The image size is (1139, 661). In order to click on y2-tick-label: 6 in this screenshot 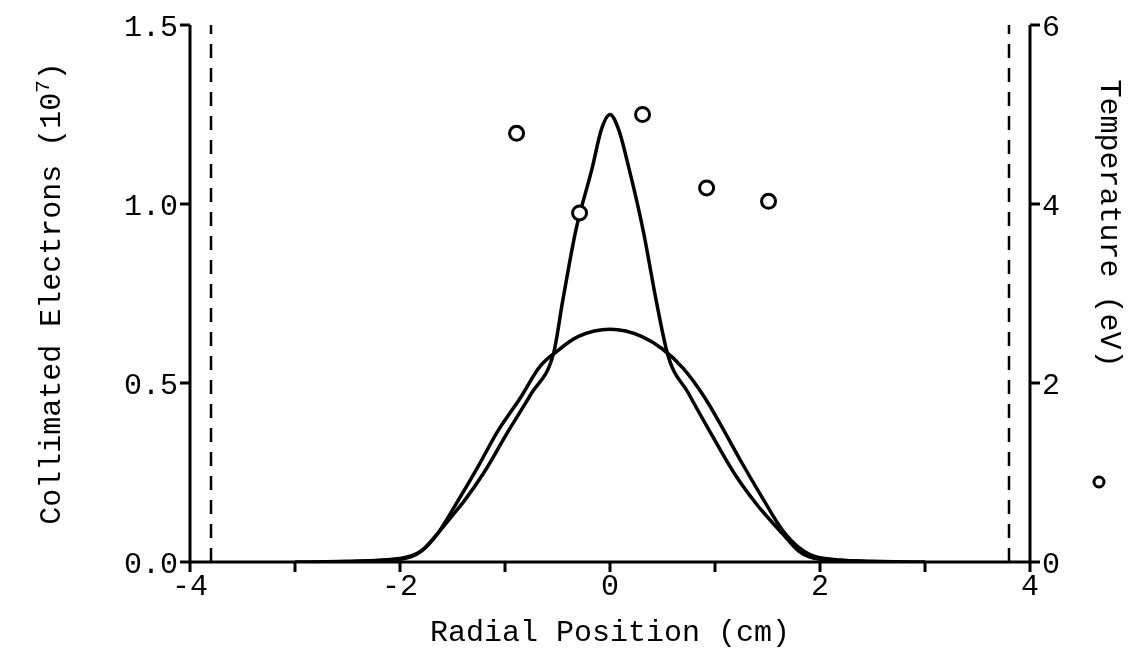, I will do `click(1051, 27)`.